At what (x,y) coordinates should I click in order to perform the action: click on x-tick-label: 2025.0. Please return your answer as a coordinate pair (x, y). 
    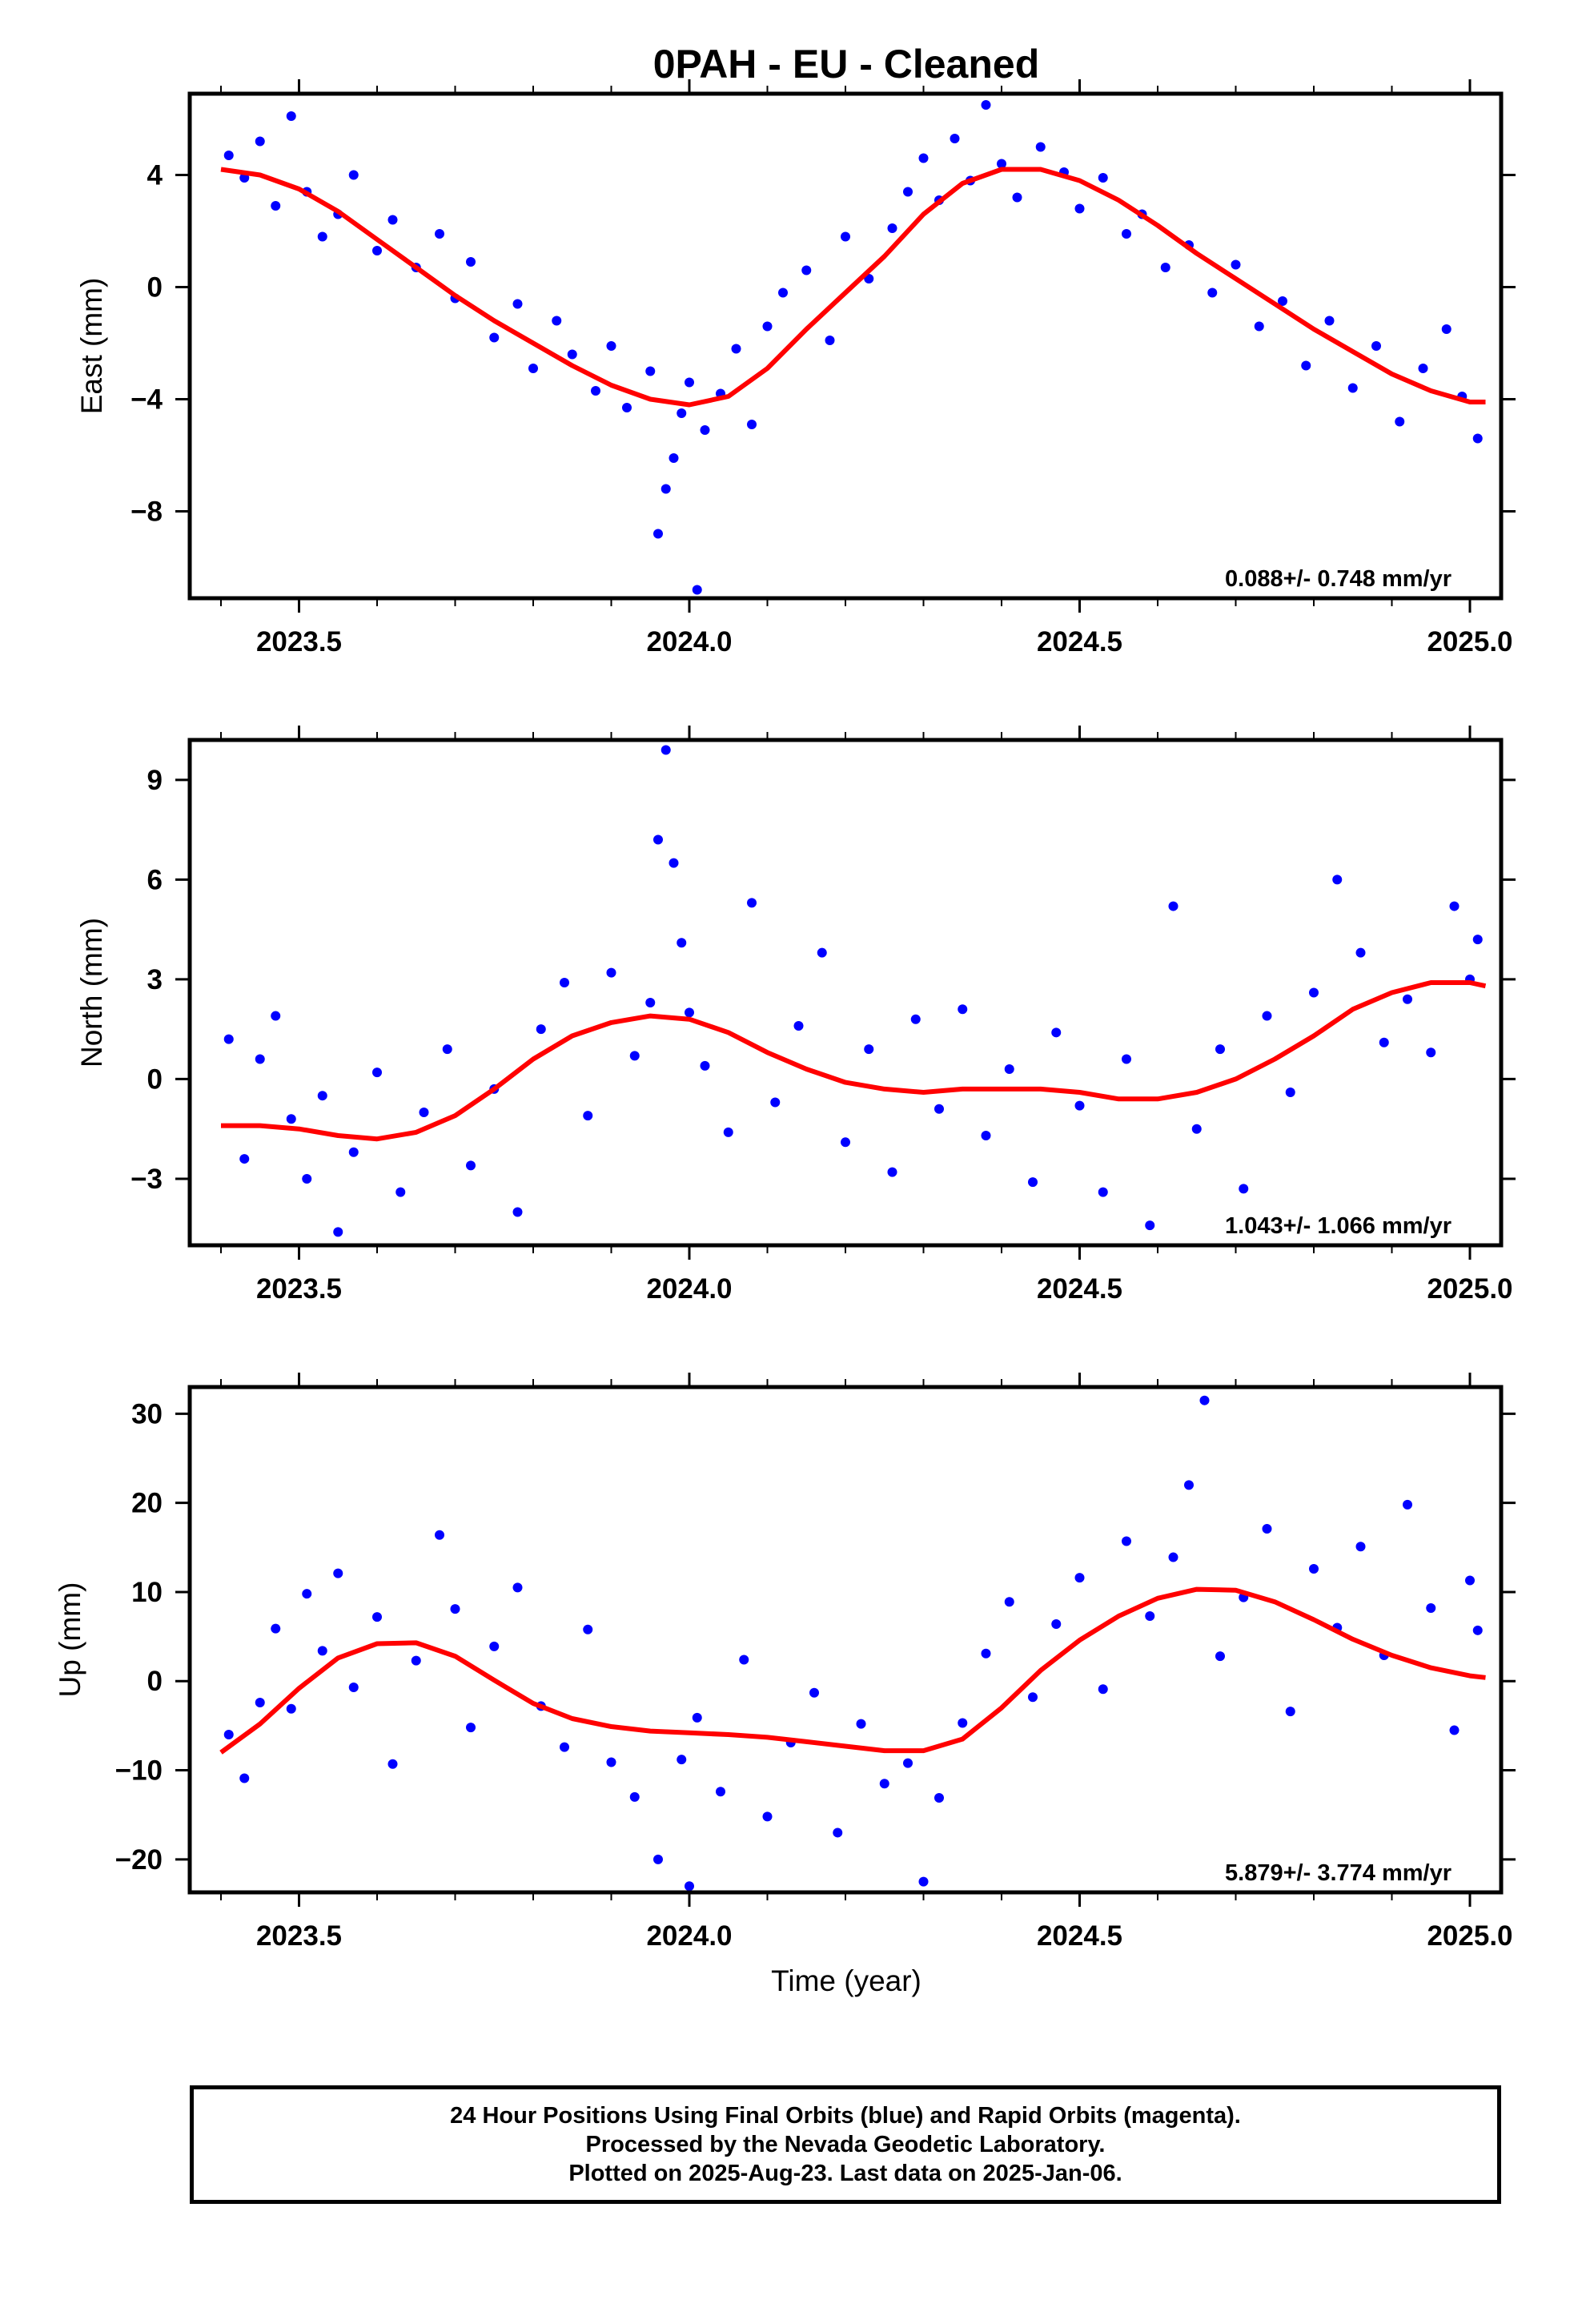
    Looking at the image, I should click on (1469, 641).